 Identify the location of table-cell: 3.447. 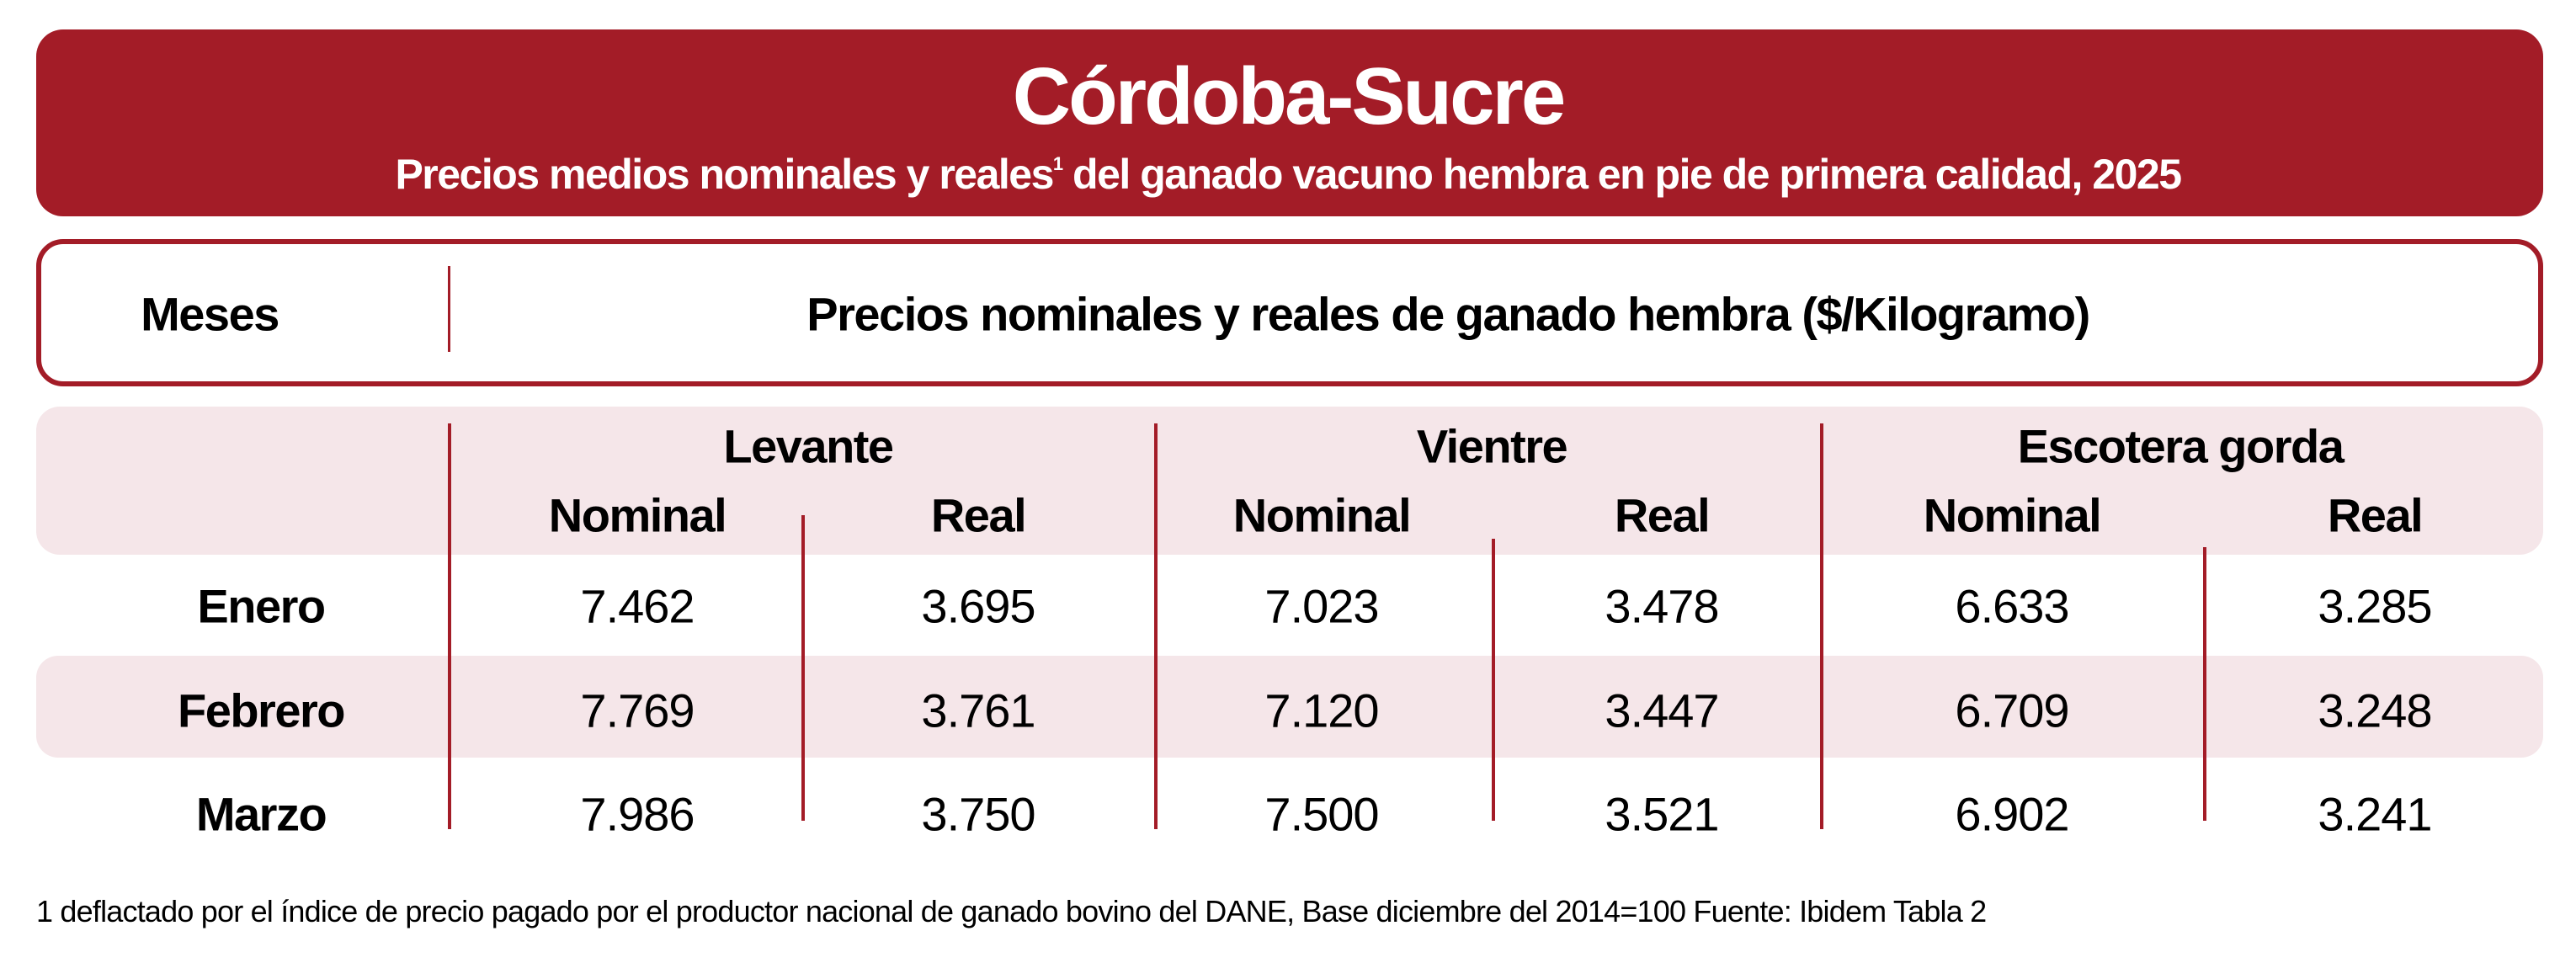
(1662, 710).